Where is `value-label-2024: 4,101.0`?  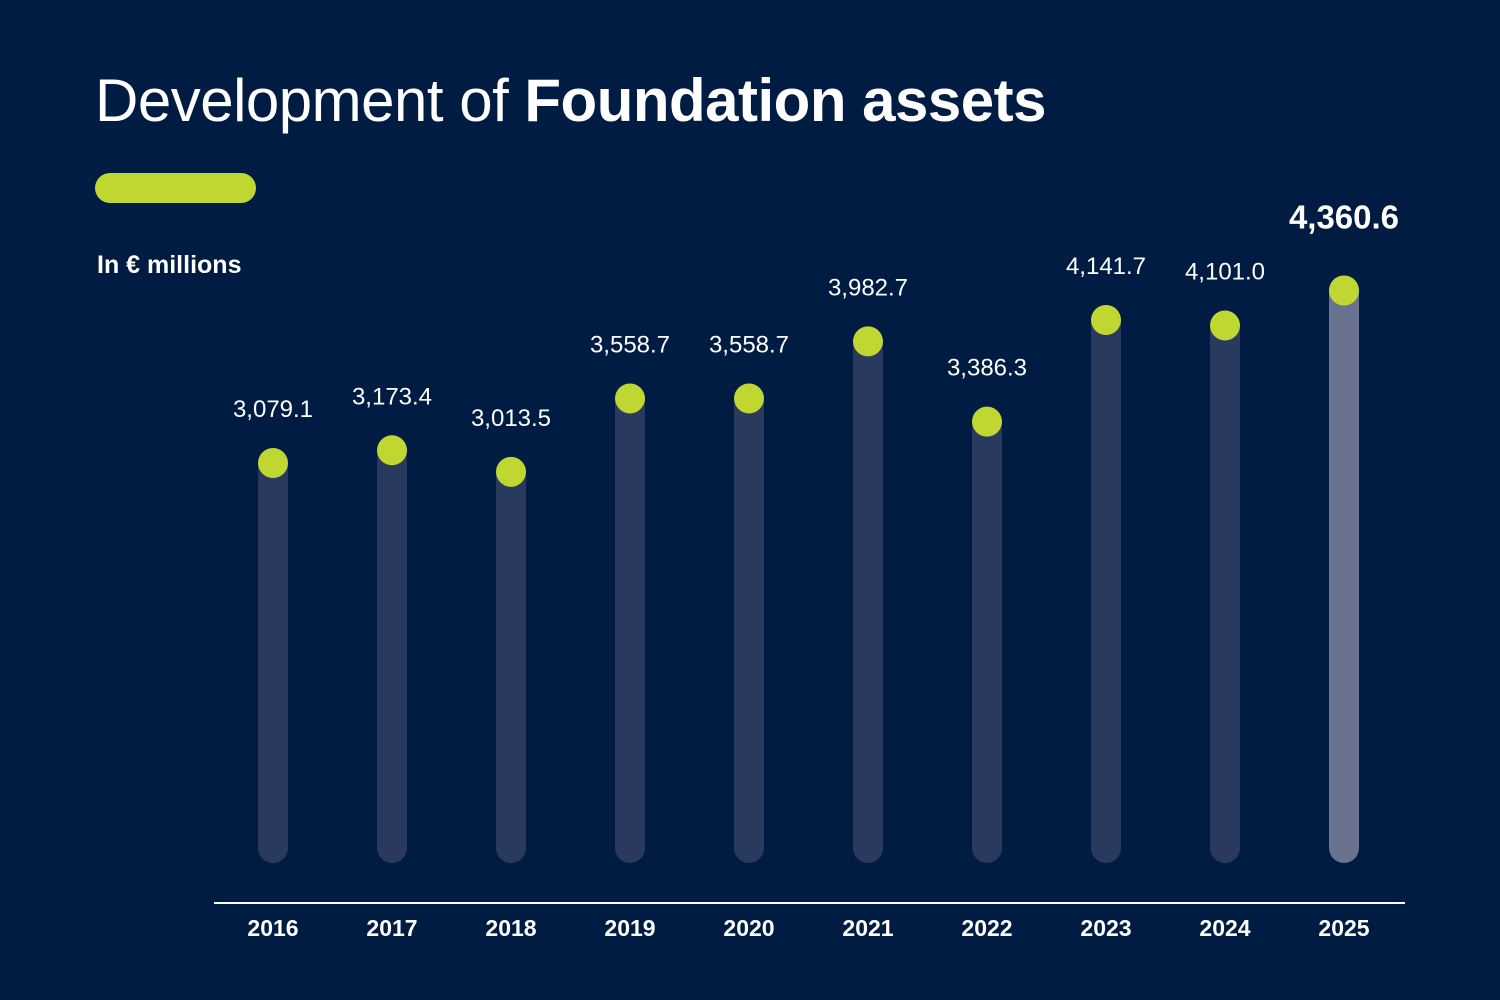 value-label-2024: 4,101.0 is located at coordinates (1225, 271).